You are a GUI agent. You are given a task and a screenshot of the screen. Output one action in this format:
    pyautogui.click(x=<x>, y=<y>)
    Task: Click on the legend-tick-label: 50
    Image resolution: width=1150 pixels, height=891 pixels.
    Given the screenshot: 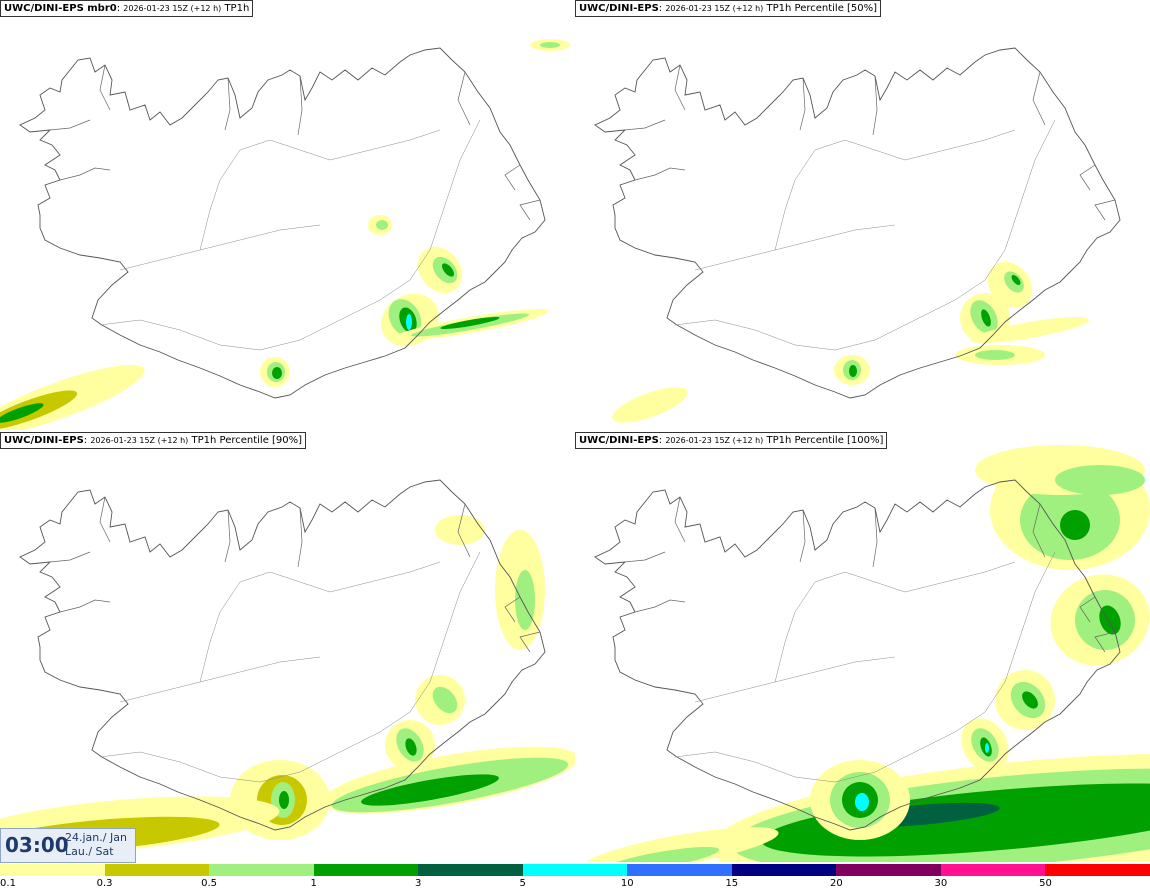 What is the action you would take?
    pyautogui.click(x=1045, y=883)
    